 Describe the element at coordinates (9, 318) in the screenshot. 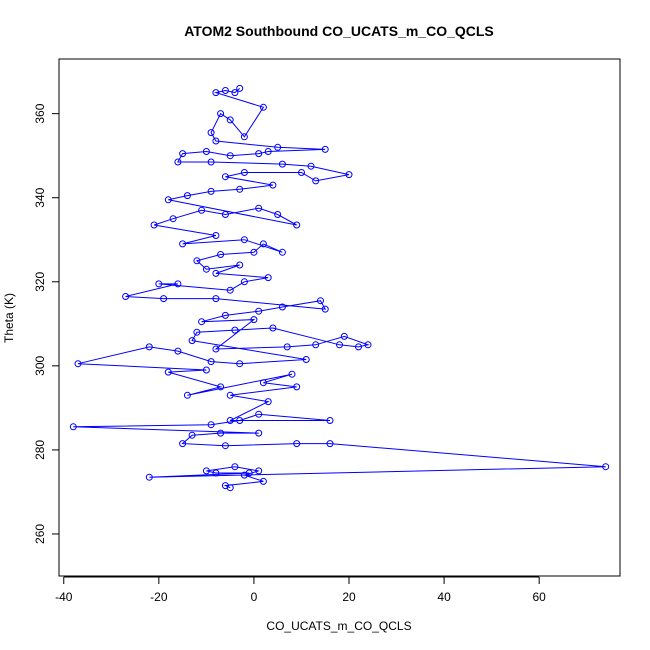

I see `y-axis-label: Theta (K)` at that location.